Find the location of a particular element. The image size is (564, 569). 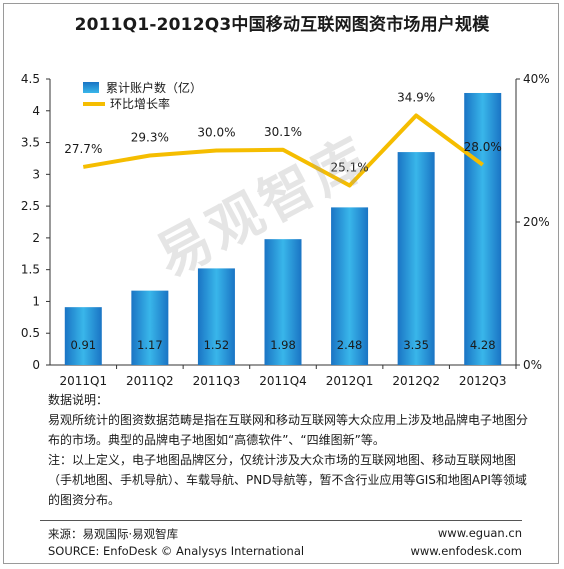

bar-value-label: 0.91 is located at coordinates (83, 345).